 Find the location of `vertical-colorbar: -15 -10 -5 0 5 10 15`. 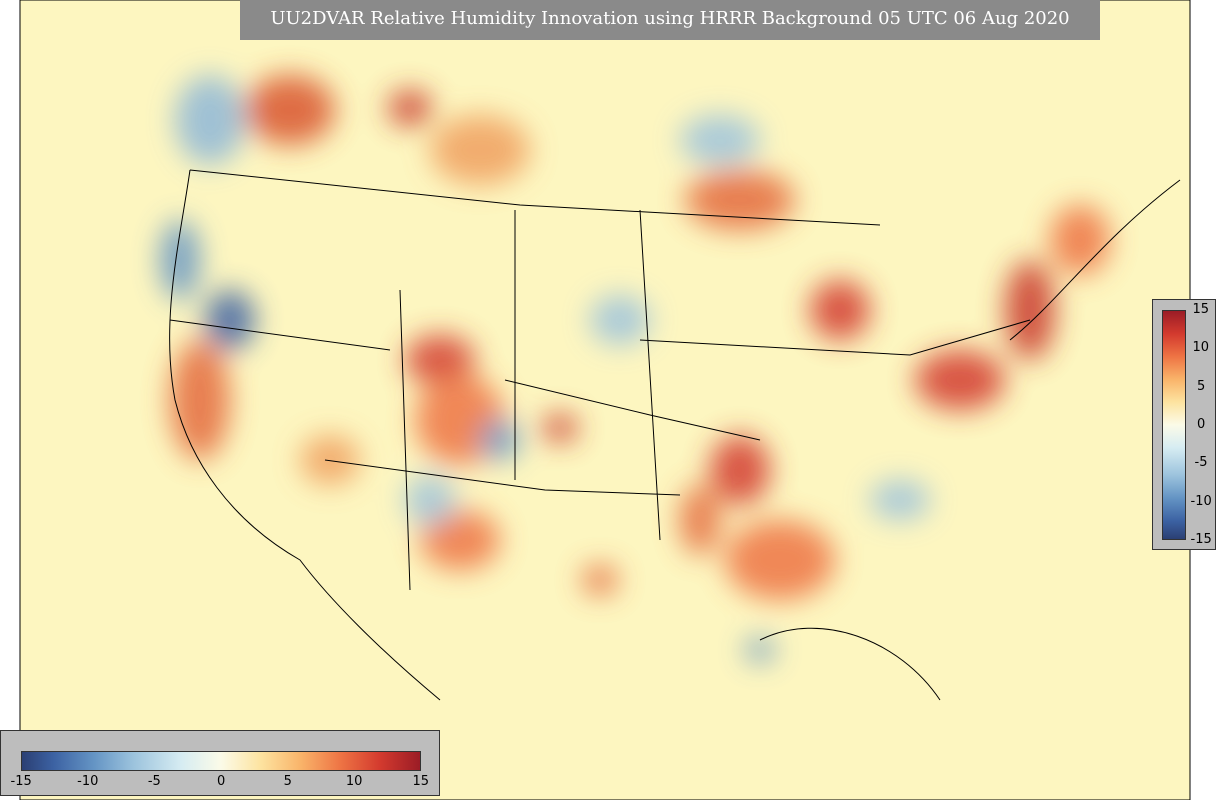

vertical-colorbar: -15 -10 -5 0 5 10 15 is located at coordinates (1184, 424).